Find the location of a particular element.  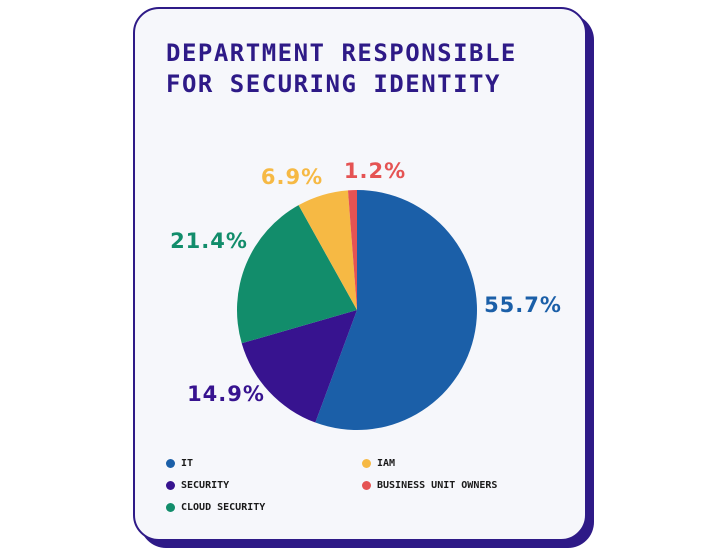

pie-slice-cloud-security is located at coordinates (296, 274).